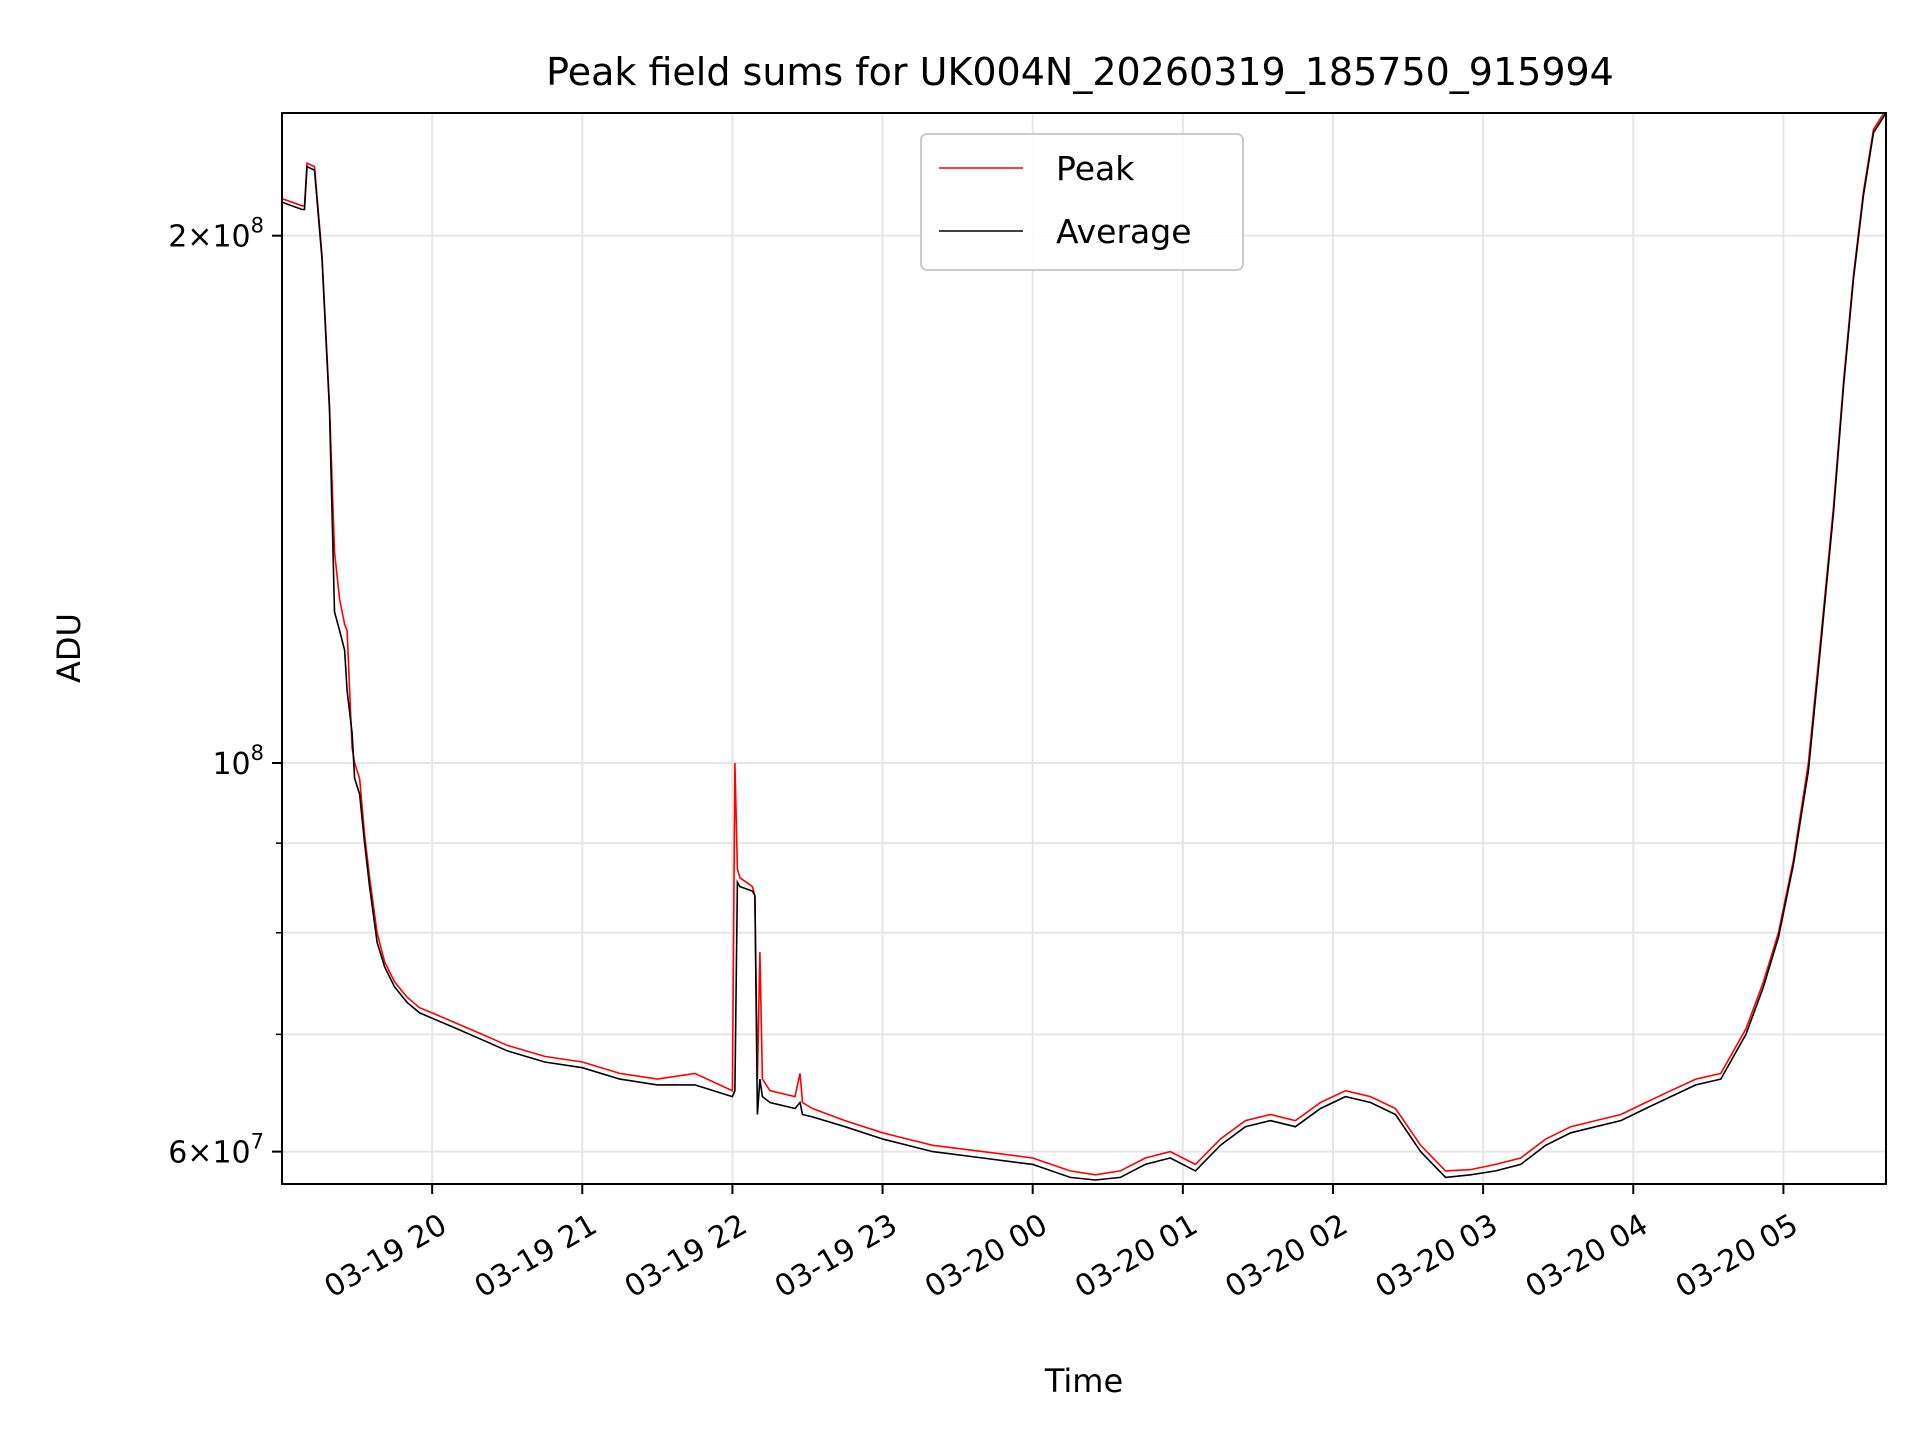 Image resolution: width=1920 pixels, height=1440 pixels. What do you see at coordinates (225, 692) in the screenshot?
I see `y-axis: 6×107 108 2×108` at bounding box center [225, 692].